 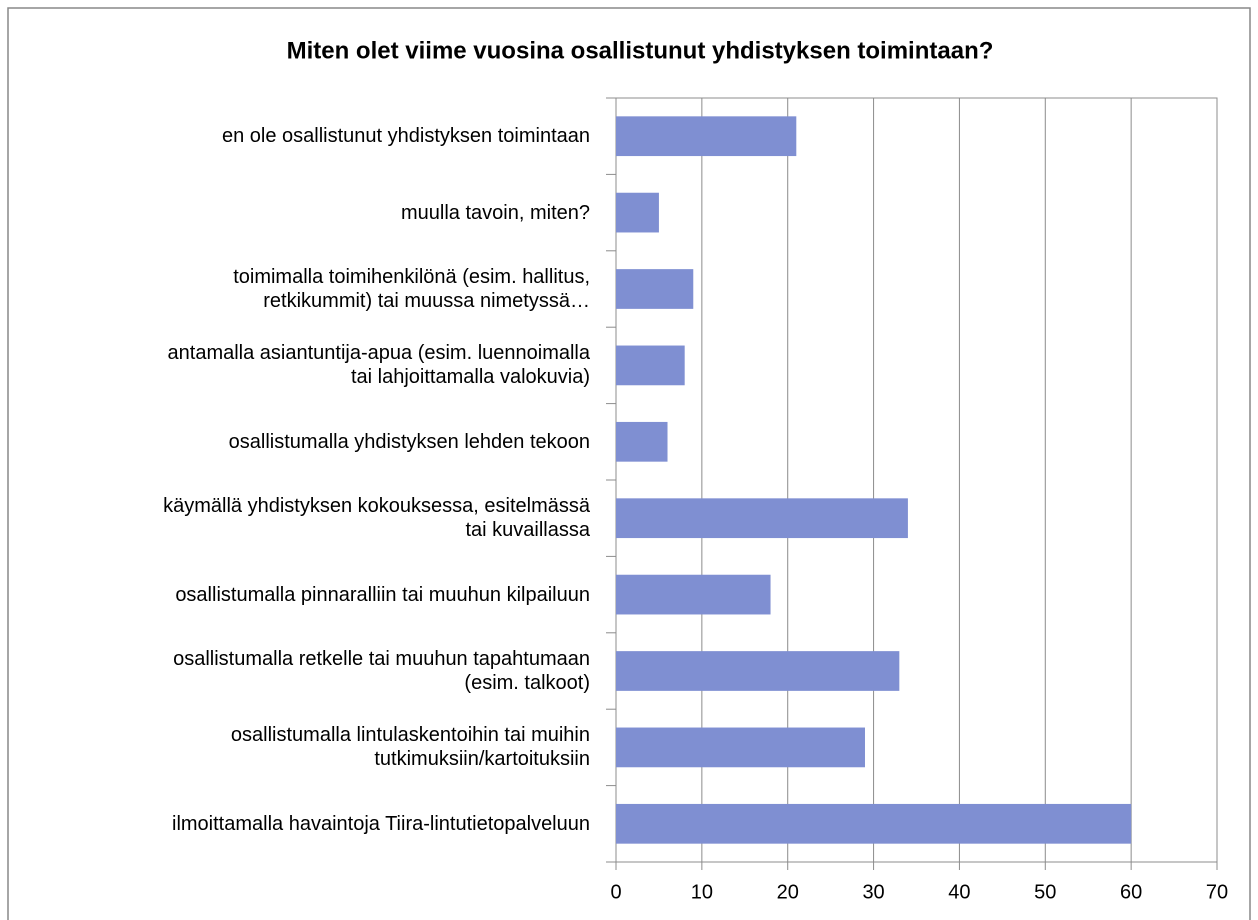 What do you see at coordinates (788, 892) in the screenshot?
I see `x-tick-label: 20` at bounding box center [788, 892].